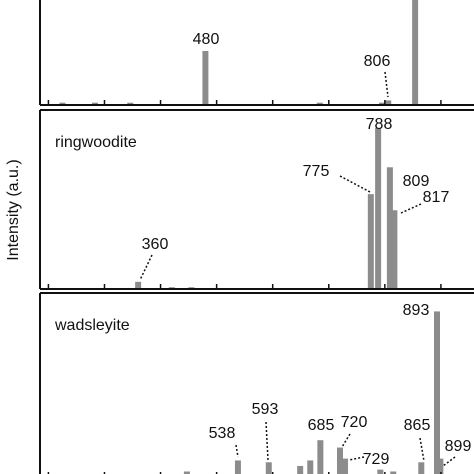 This screenshot has width=474, height=474. What do you see at coordinates (321, 425) in the screenshot?
I see `peak-label: 685` at bounding box center [321, 425].